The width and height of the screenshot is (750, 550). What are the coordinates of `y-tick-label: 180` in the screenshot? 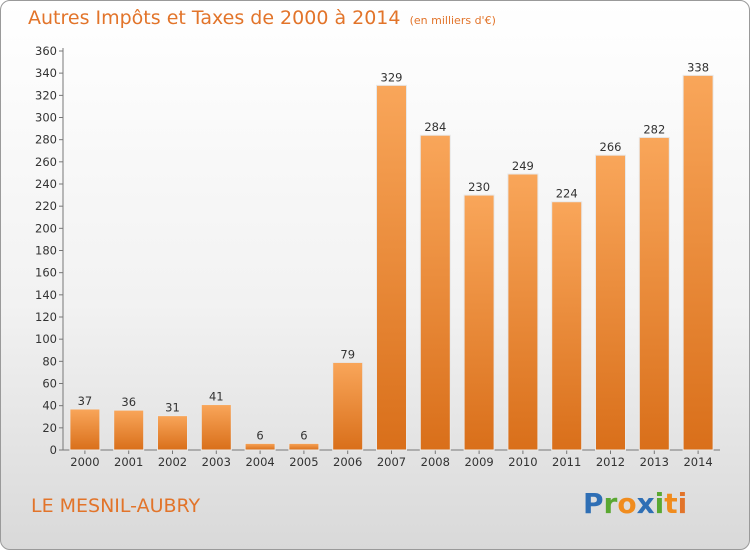 It's located at (46, 251).